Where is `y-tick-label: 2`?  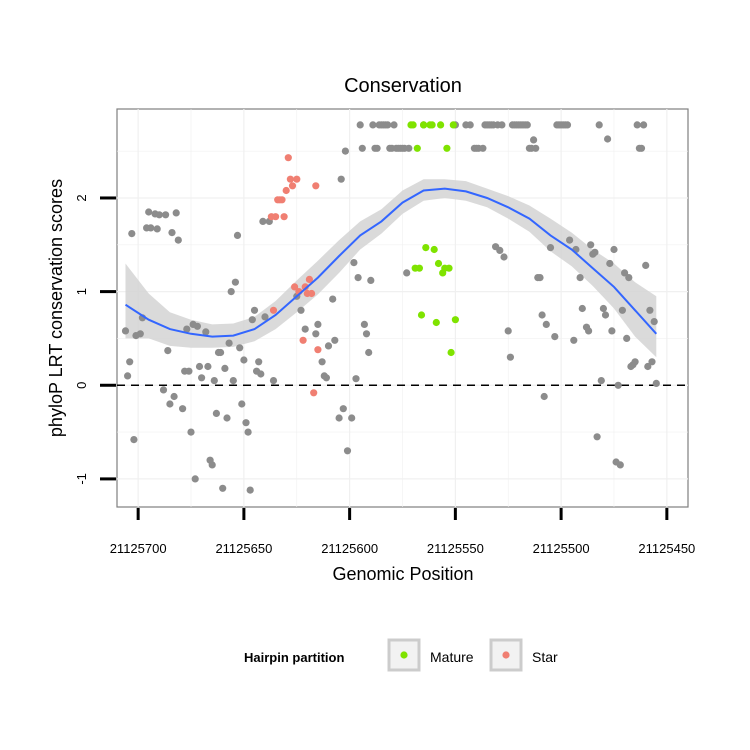 y-tick-label: 2 is located at coordinates (81, 197).